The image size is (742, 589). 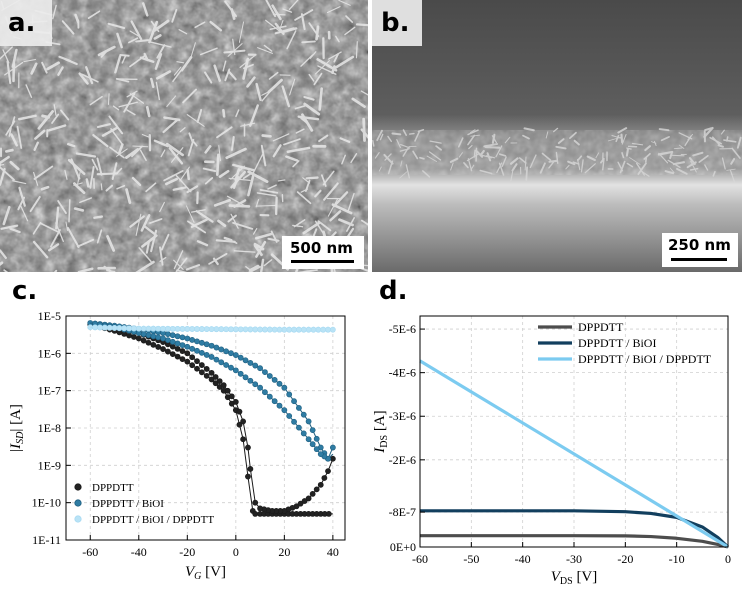 I want to click on y-tick-label: 1E-8, so click(x=49, y=428).